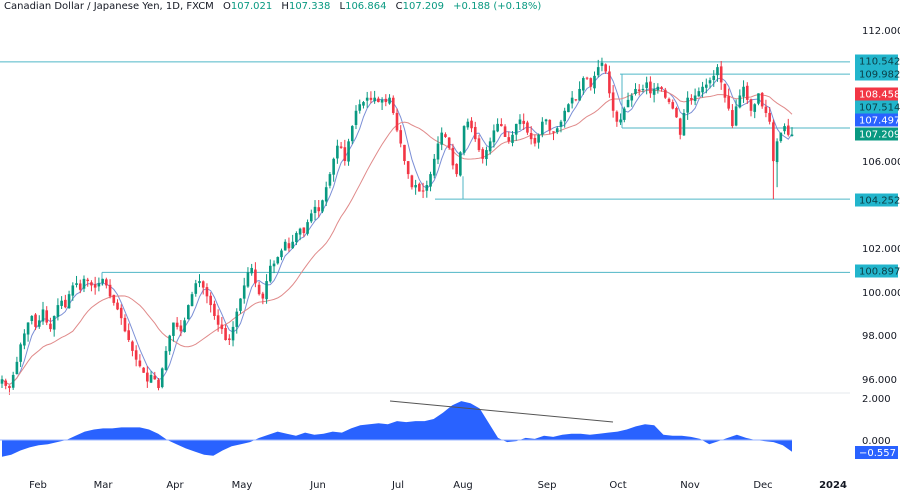 Image resolution: width=900 pixels, height=491 pixels. What do you see at coordinates (881, 162) in the screenshot?
I see `price-tick: 106.000` at bounding box center [881, 162].